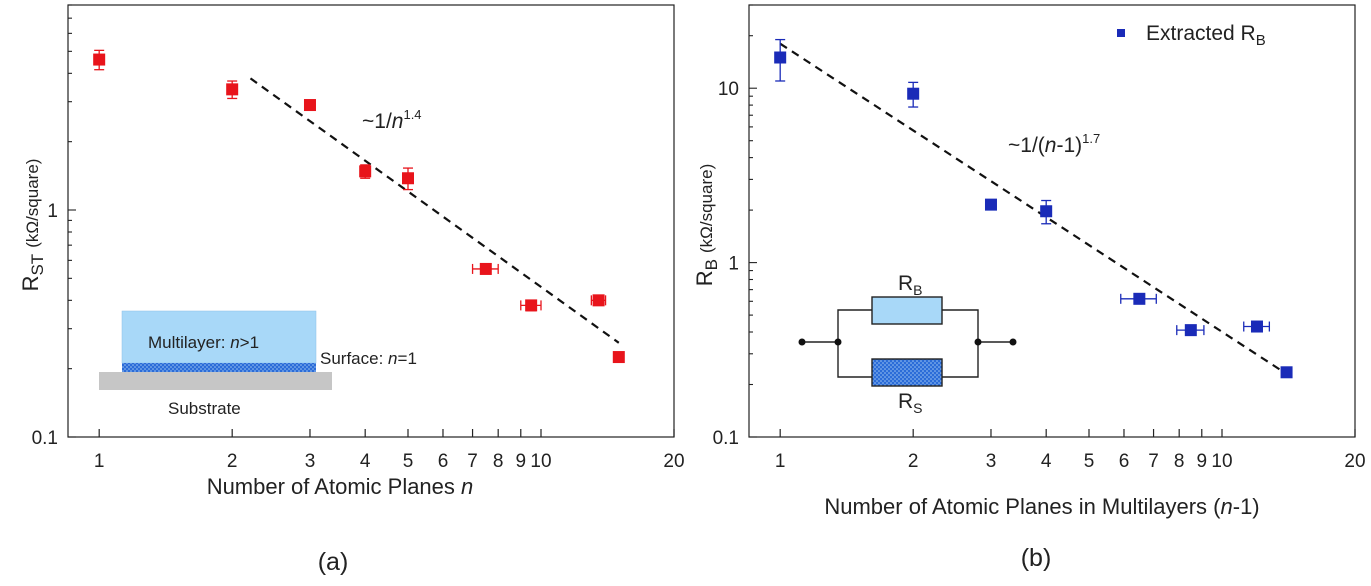  What do you see at coordinates (907, 372) in the screenshot?
I see `rs-resistor` at bounding box center [907, 372].